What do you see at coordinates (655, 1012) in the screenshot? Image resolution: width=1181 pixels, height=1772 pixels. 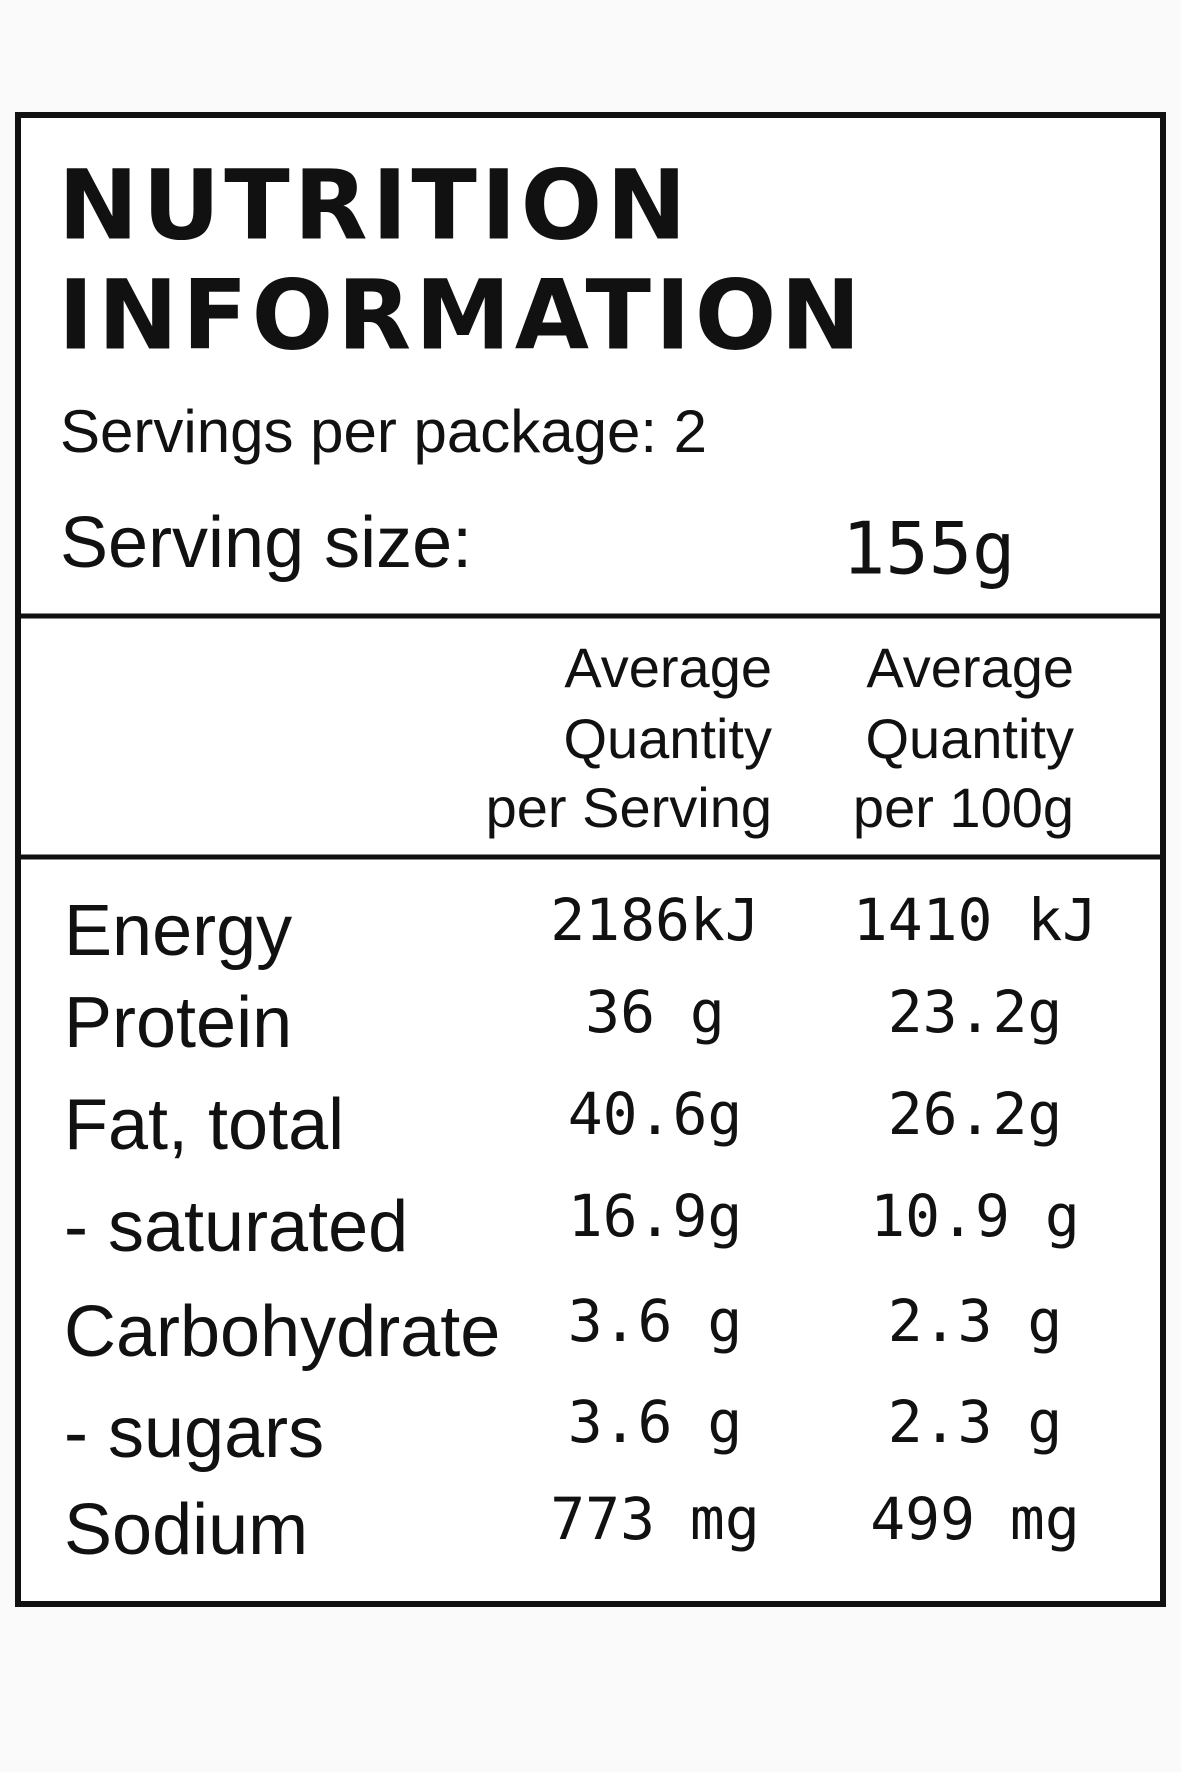 I see `nutrient-value: 36 g` at bounding box center [655, 1012].